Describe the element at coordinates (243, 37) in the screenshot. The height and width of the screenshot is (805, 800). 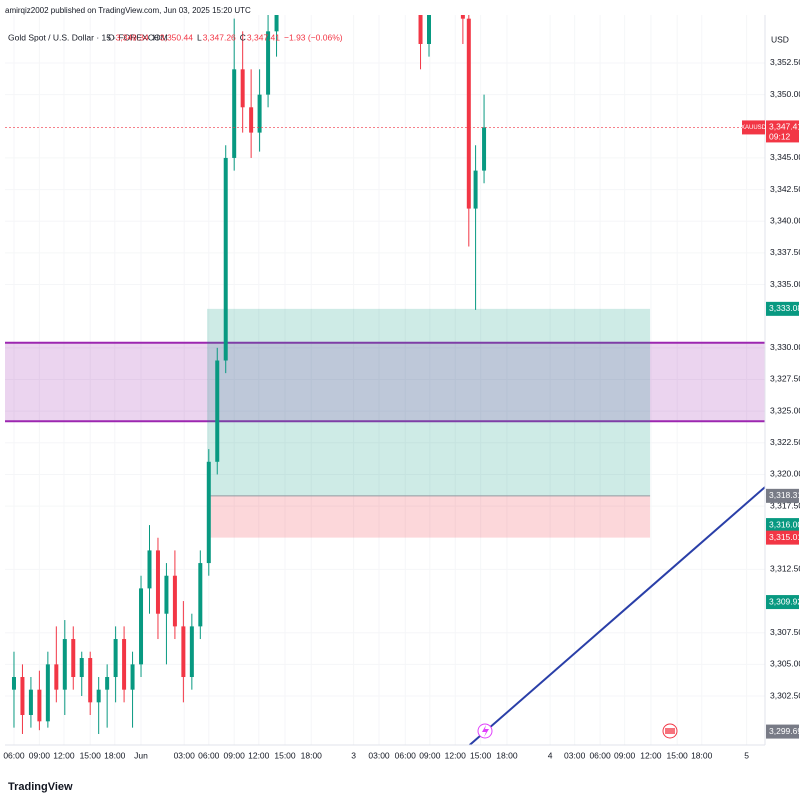
I see `ohlc-key: C` at that location.